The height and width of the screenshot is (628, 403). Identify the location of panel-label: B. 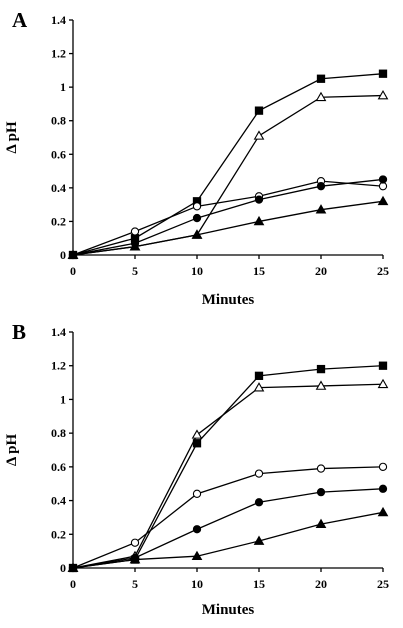
(19, 332).